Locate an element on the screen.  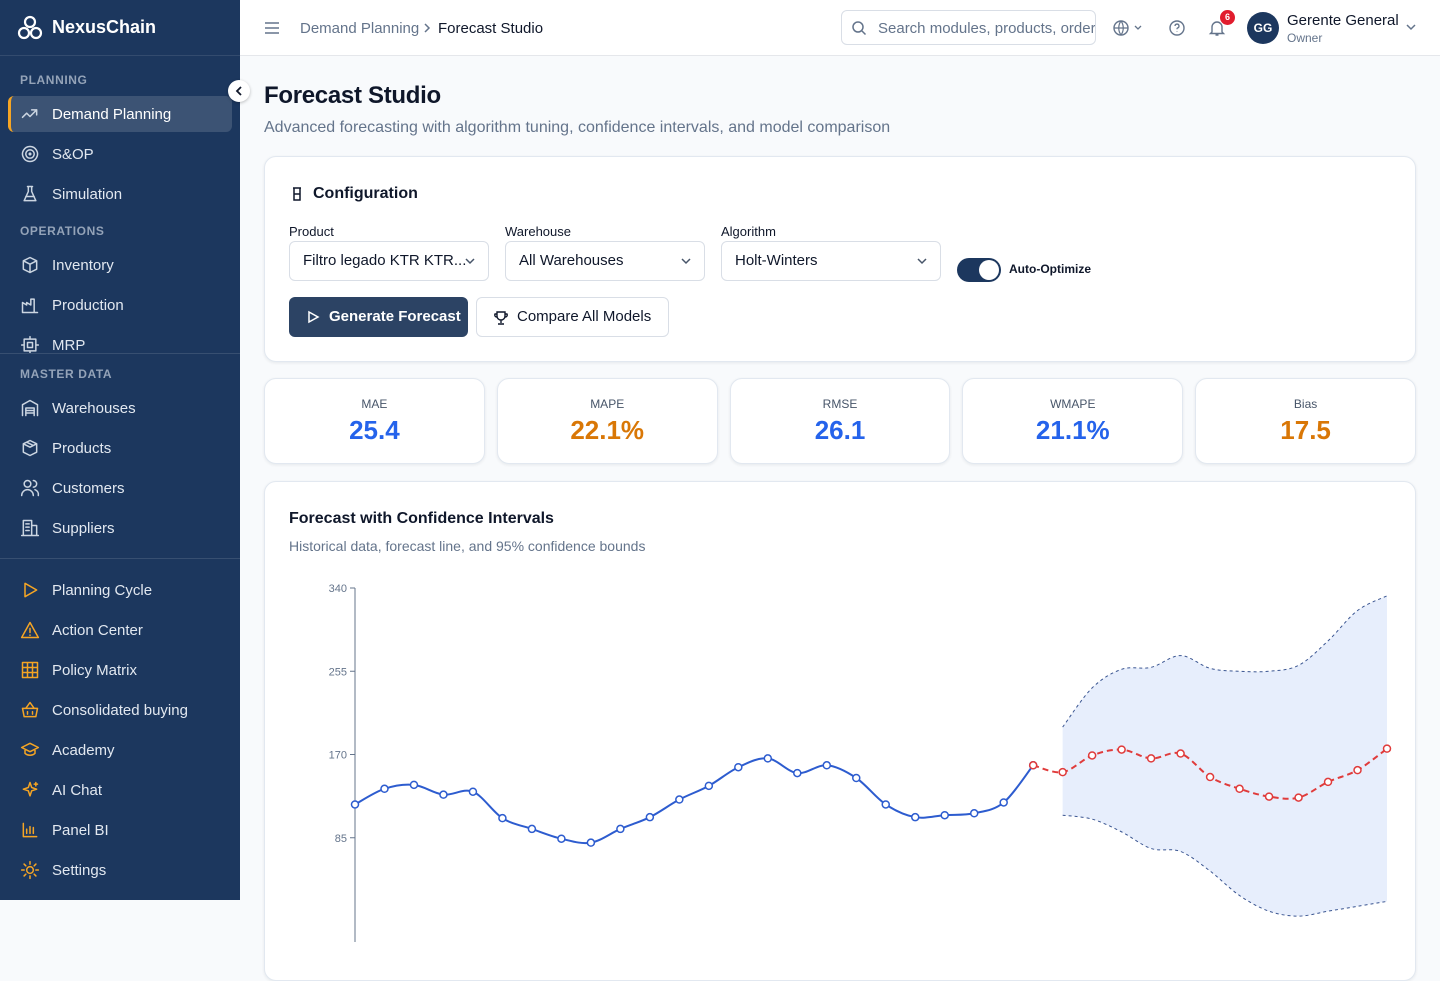
toggle-knob is located at coordinates (989, 270).